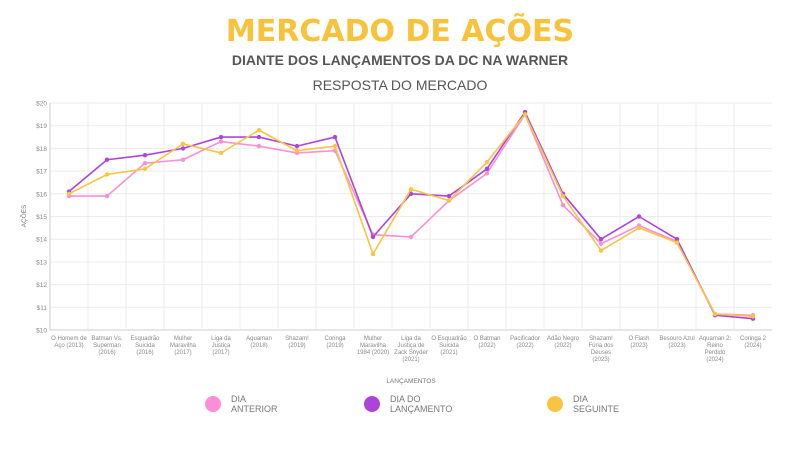 The image size is (800, 451). Describe the element at coordinates (297, 342) in the screenshot. I see `x-tick-label: Shazam! (2019)` at that location.